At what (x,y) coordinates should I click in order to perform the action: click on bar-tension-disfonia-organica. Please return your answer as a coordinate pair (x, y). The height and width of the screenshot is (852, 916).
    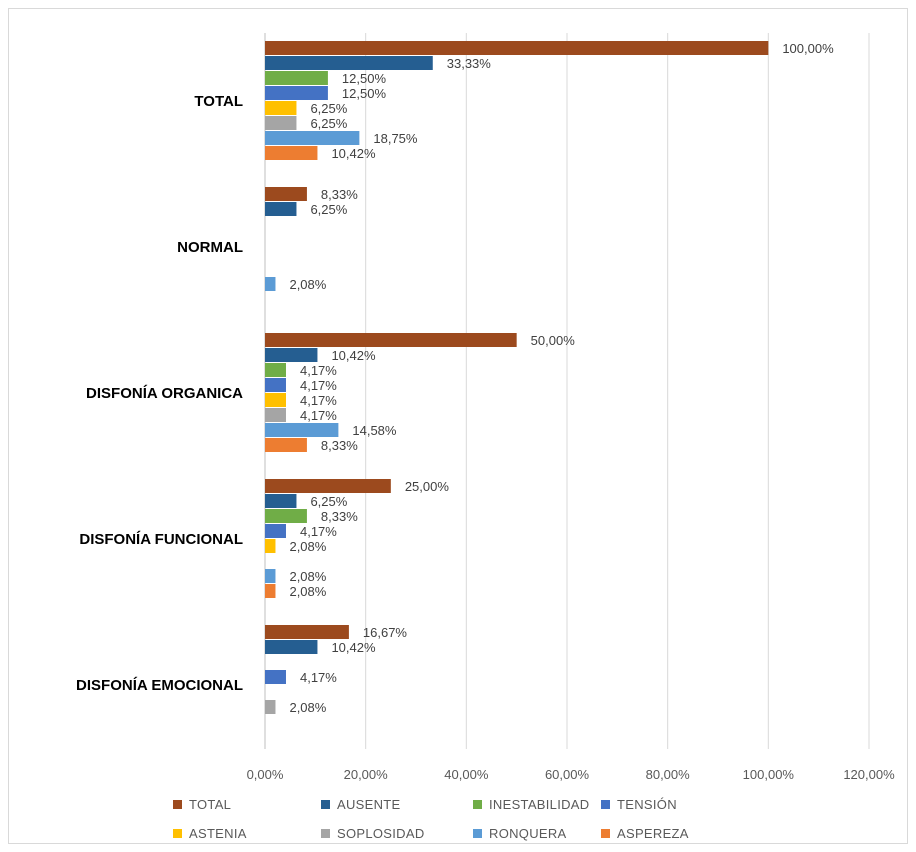
    Looking at the image, I should click on (275, 385).